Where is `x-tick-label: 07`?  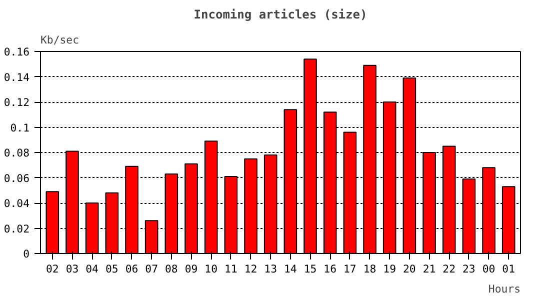 x-tick-label: 07 is located at coordinates (151, 269).